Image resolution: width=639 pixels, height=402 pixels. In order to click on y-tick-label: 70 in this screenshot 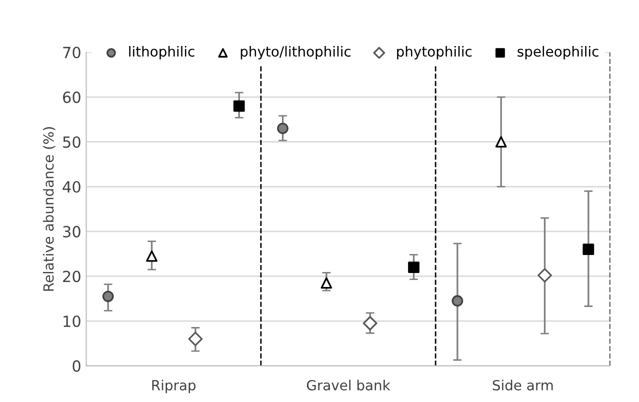, I will do `click(71, 52)`.